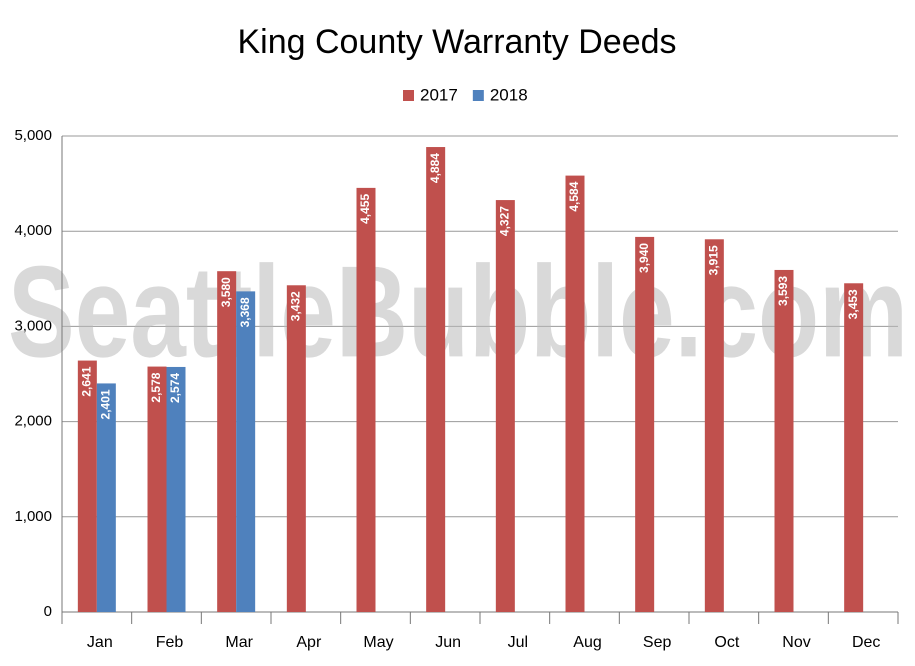 The image size is (915, 666). What do you see at coordinates (245, 312) in the screenshot?
I see `value-label: 3,368` at bounding box center [245, 312].